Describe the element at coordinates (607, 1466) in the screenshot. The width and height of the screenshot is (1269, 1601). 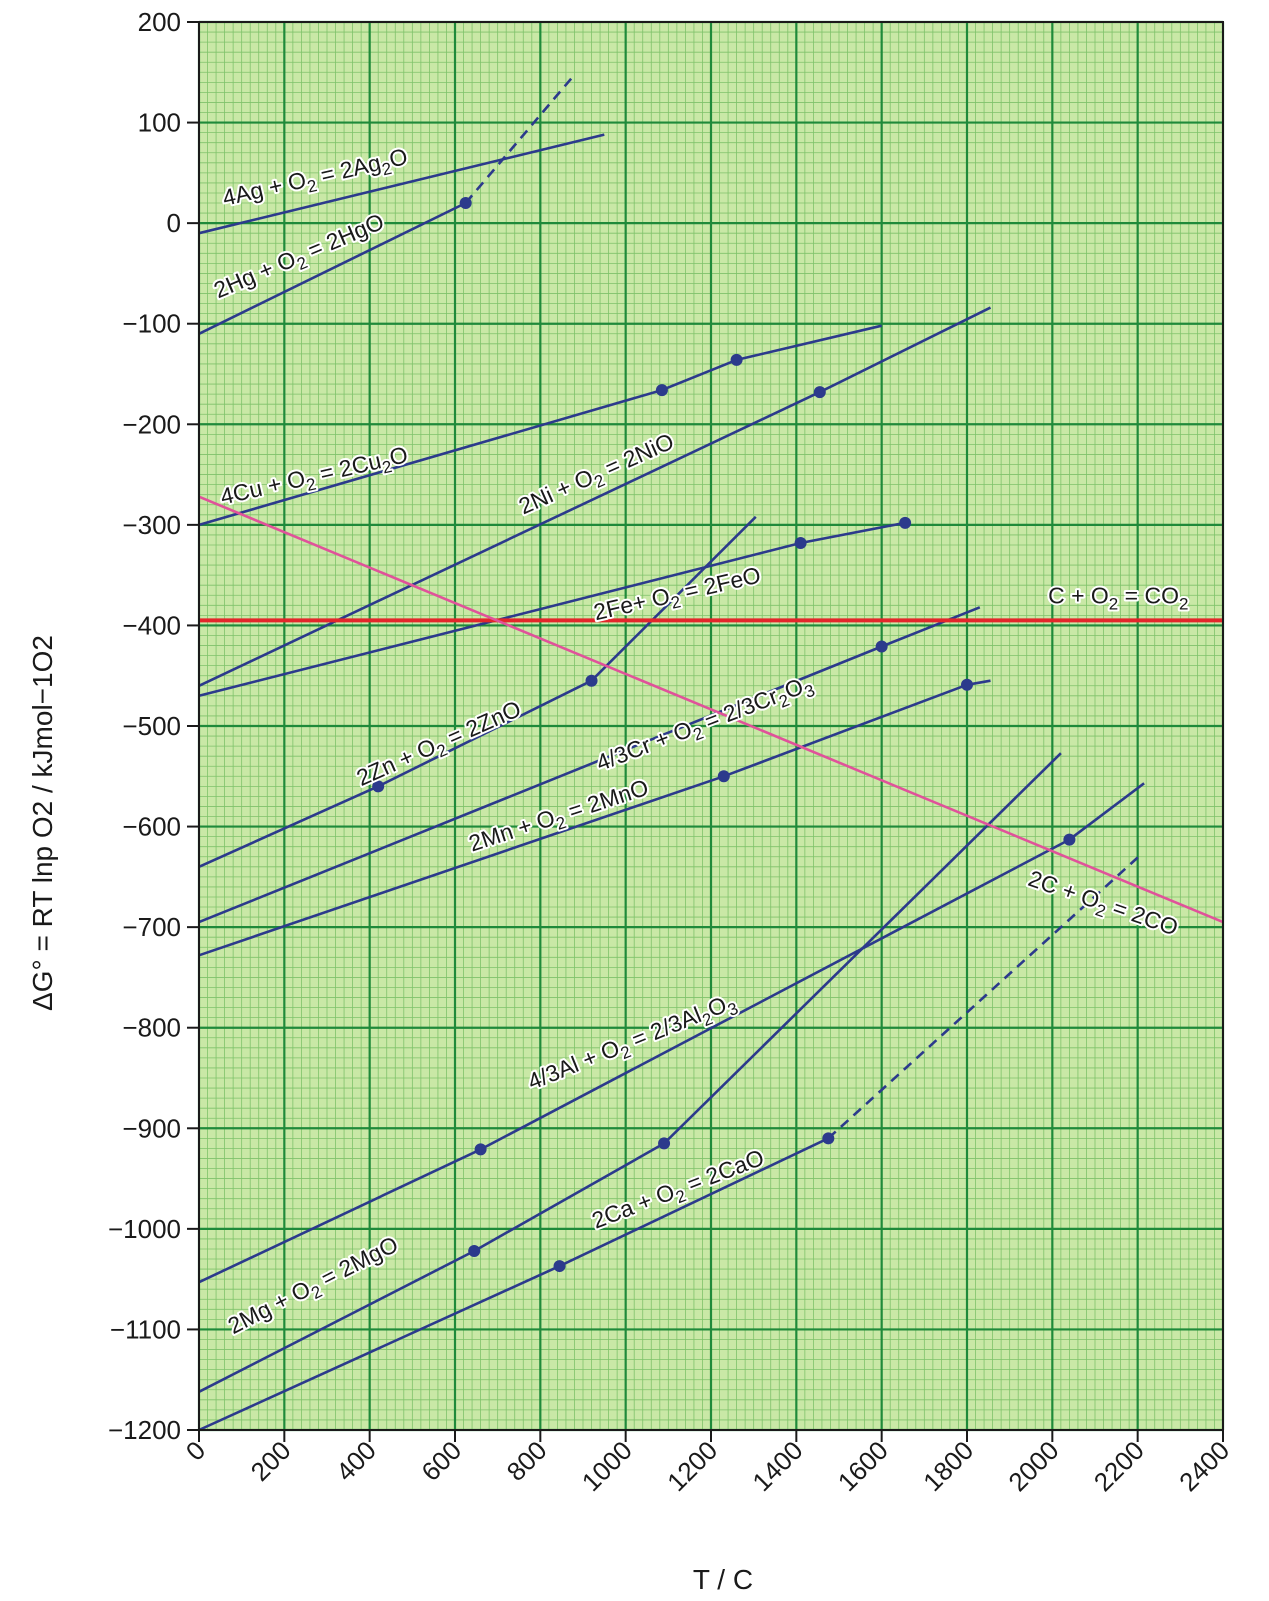
I see `x-tick-label: 1000` at that location.